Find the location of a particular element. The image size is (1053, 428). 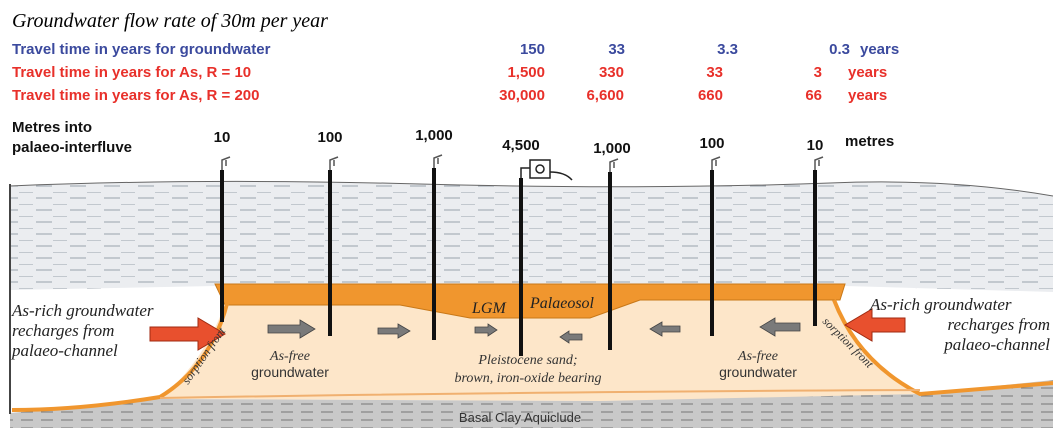

palaeosol-label: Palaeosol is located at coordinates (562, 303).